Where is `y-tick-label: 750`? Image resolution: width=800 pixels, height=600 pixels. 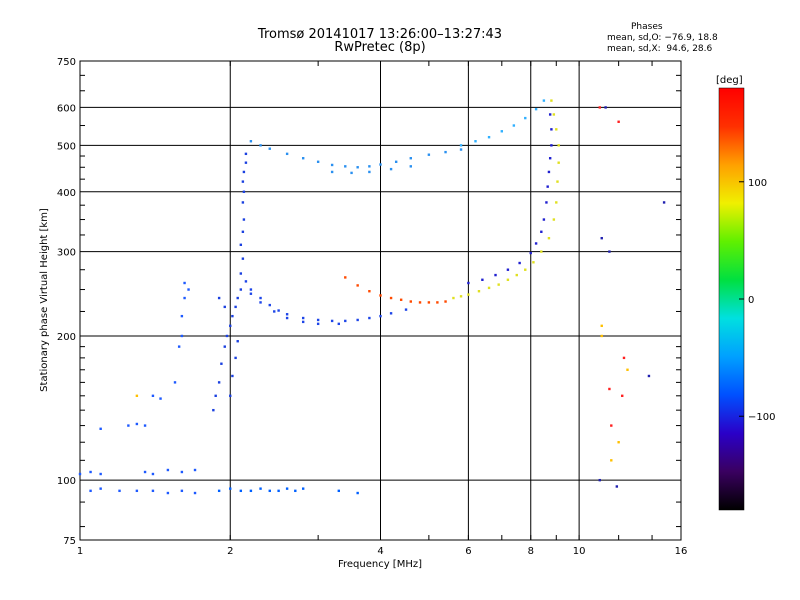
y-tick-label: 750 is located at coordinates (66, 62).